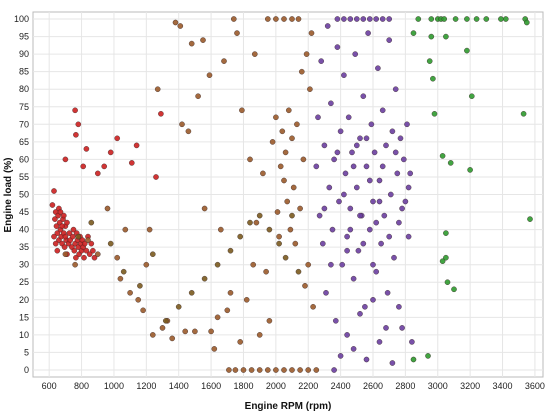 This screenshot has height=414, width=550. Describe the element at coordinates (24, 282) in the screenshot. I see `y-tick-label: 25` at that location.